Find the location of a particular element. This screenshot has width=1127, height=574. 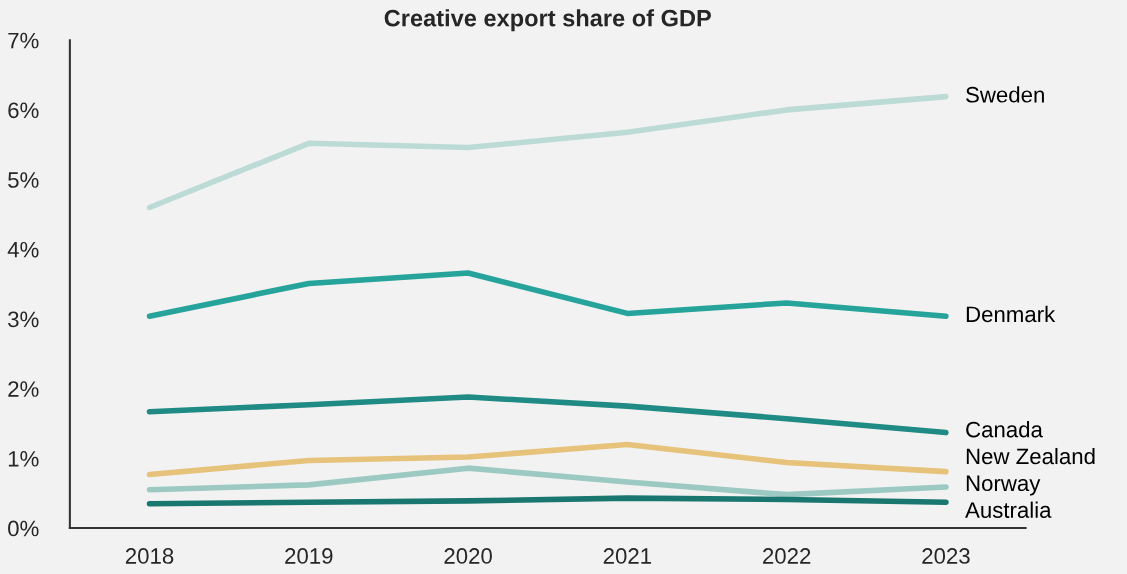

y-tick-label: 0% is located at coordinates (23, 528).